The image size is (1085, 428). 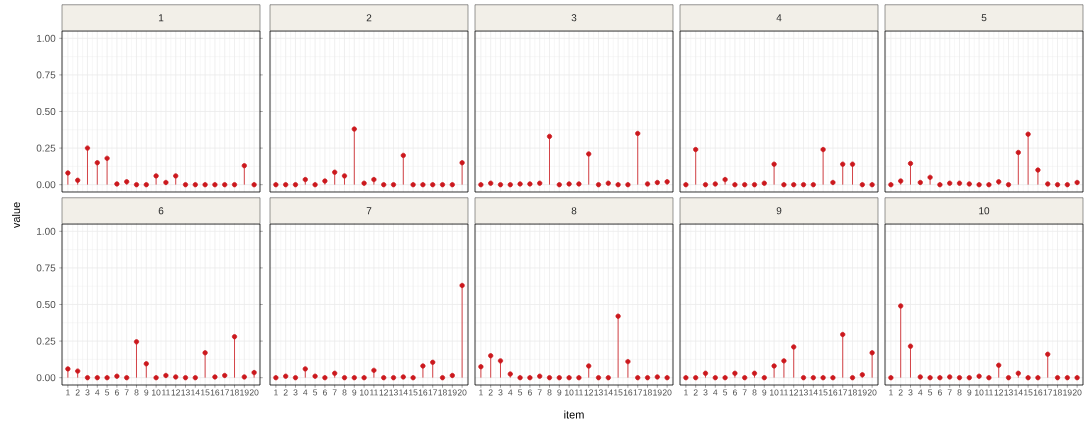 I want to click on x-tick-label: 1, so click(x=276, y=392).